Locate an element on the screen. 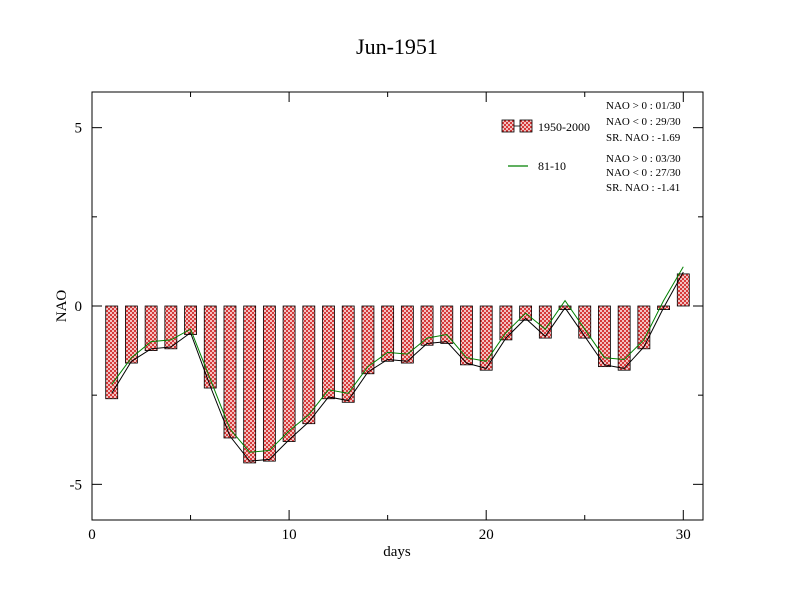  y-tick-label: 0 is located at coordinates (79, 307).